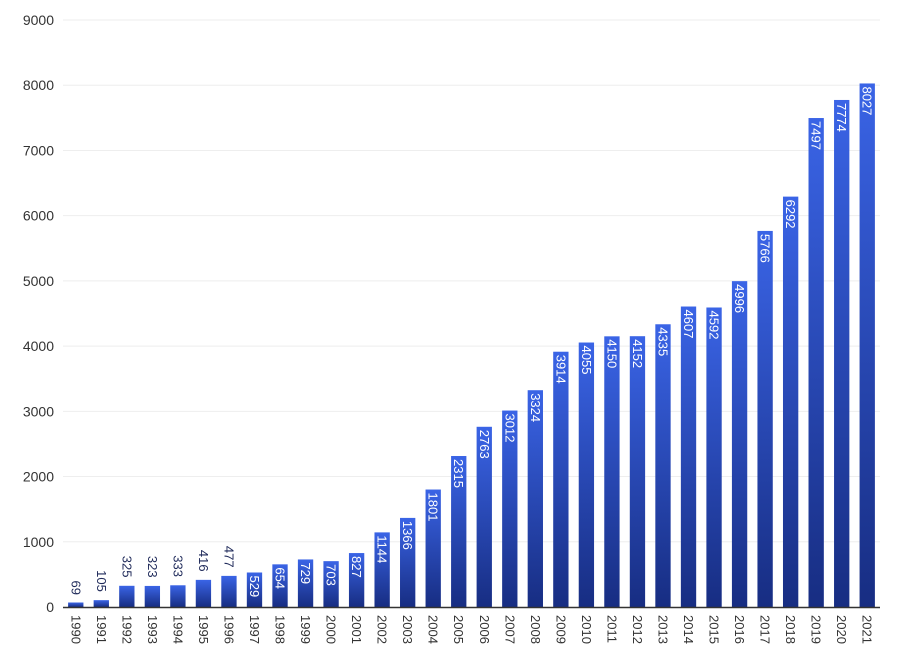  I want to click on data-label: 69, so click(75, 587).